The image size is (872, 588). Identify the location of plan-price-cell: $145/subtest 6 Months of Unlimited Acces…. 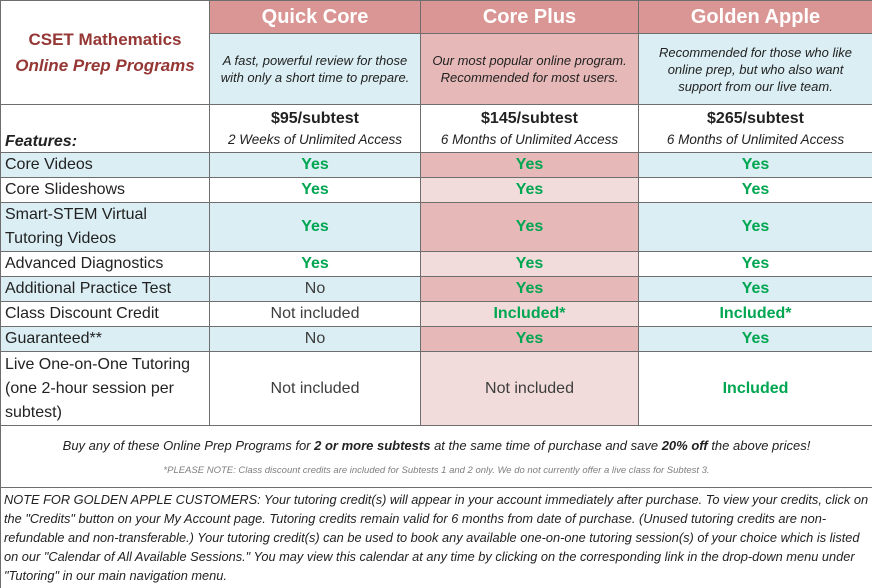
(529, 128).